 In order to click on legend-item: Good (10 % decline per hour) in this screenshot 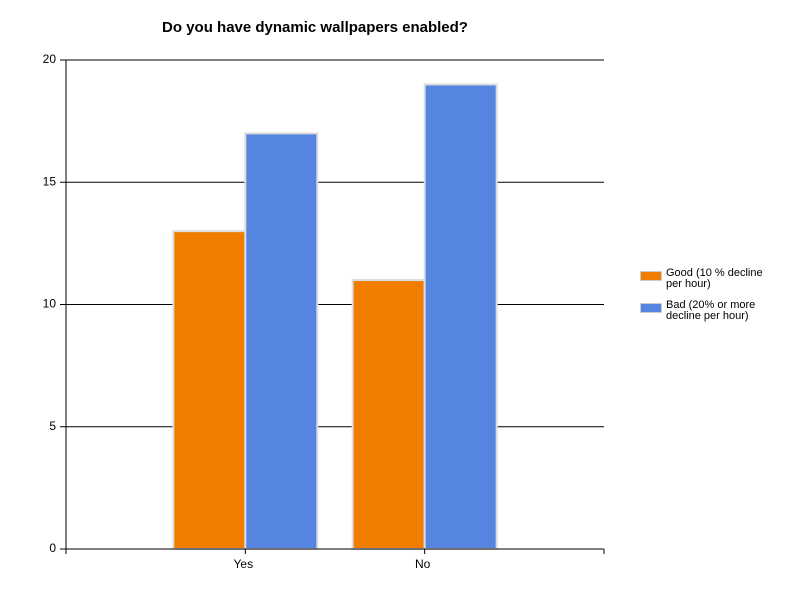, I will do `click(705, 279)`.